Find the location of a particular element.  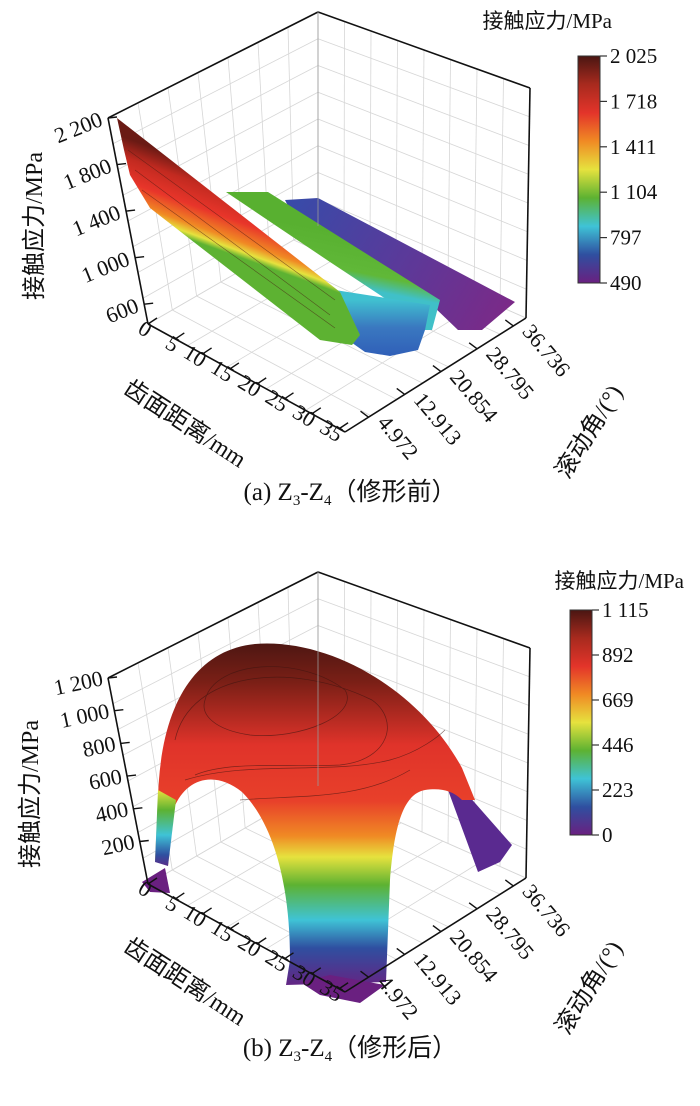

colorbar-tick-label: 669 is located at coordinates (618, 700).